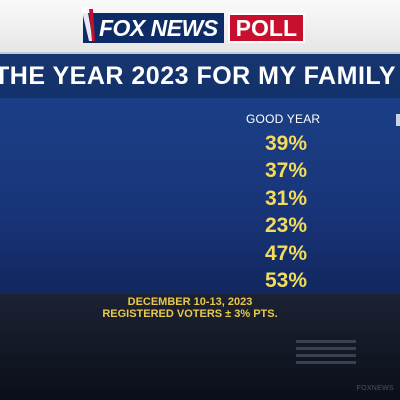 The height and width of the screenshot is (400, 400). I want to click on fox-news-logo: FOX NEWS, so click(152, 25).